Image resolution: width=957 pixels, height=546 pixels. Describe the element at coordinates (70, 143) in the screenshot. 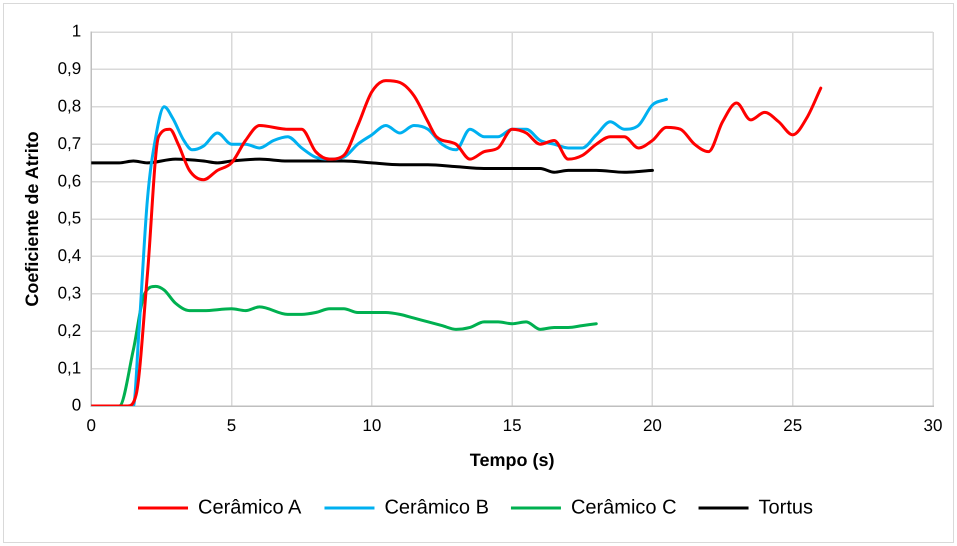

I see `y-tick-label: 0,7` at that location.